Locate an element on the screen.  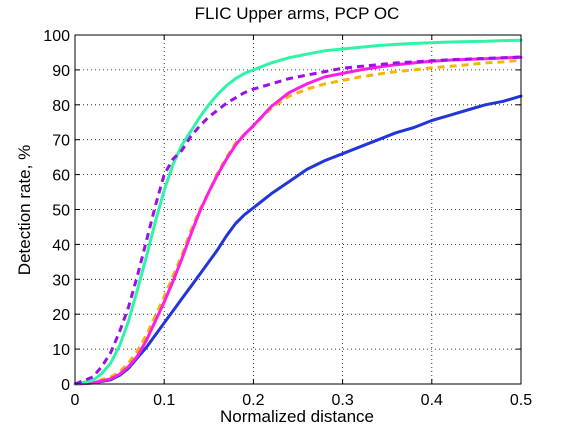
y-tick-label: 60 is located at coordinates (61, 176).